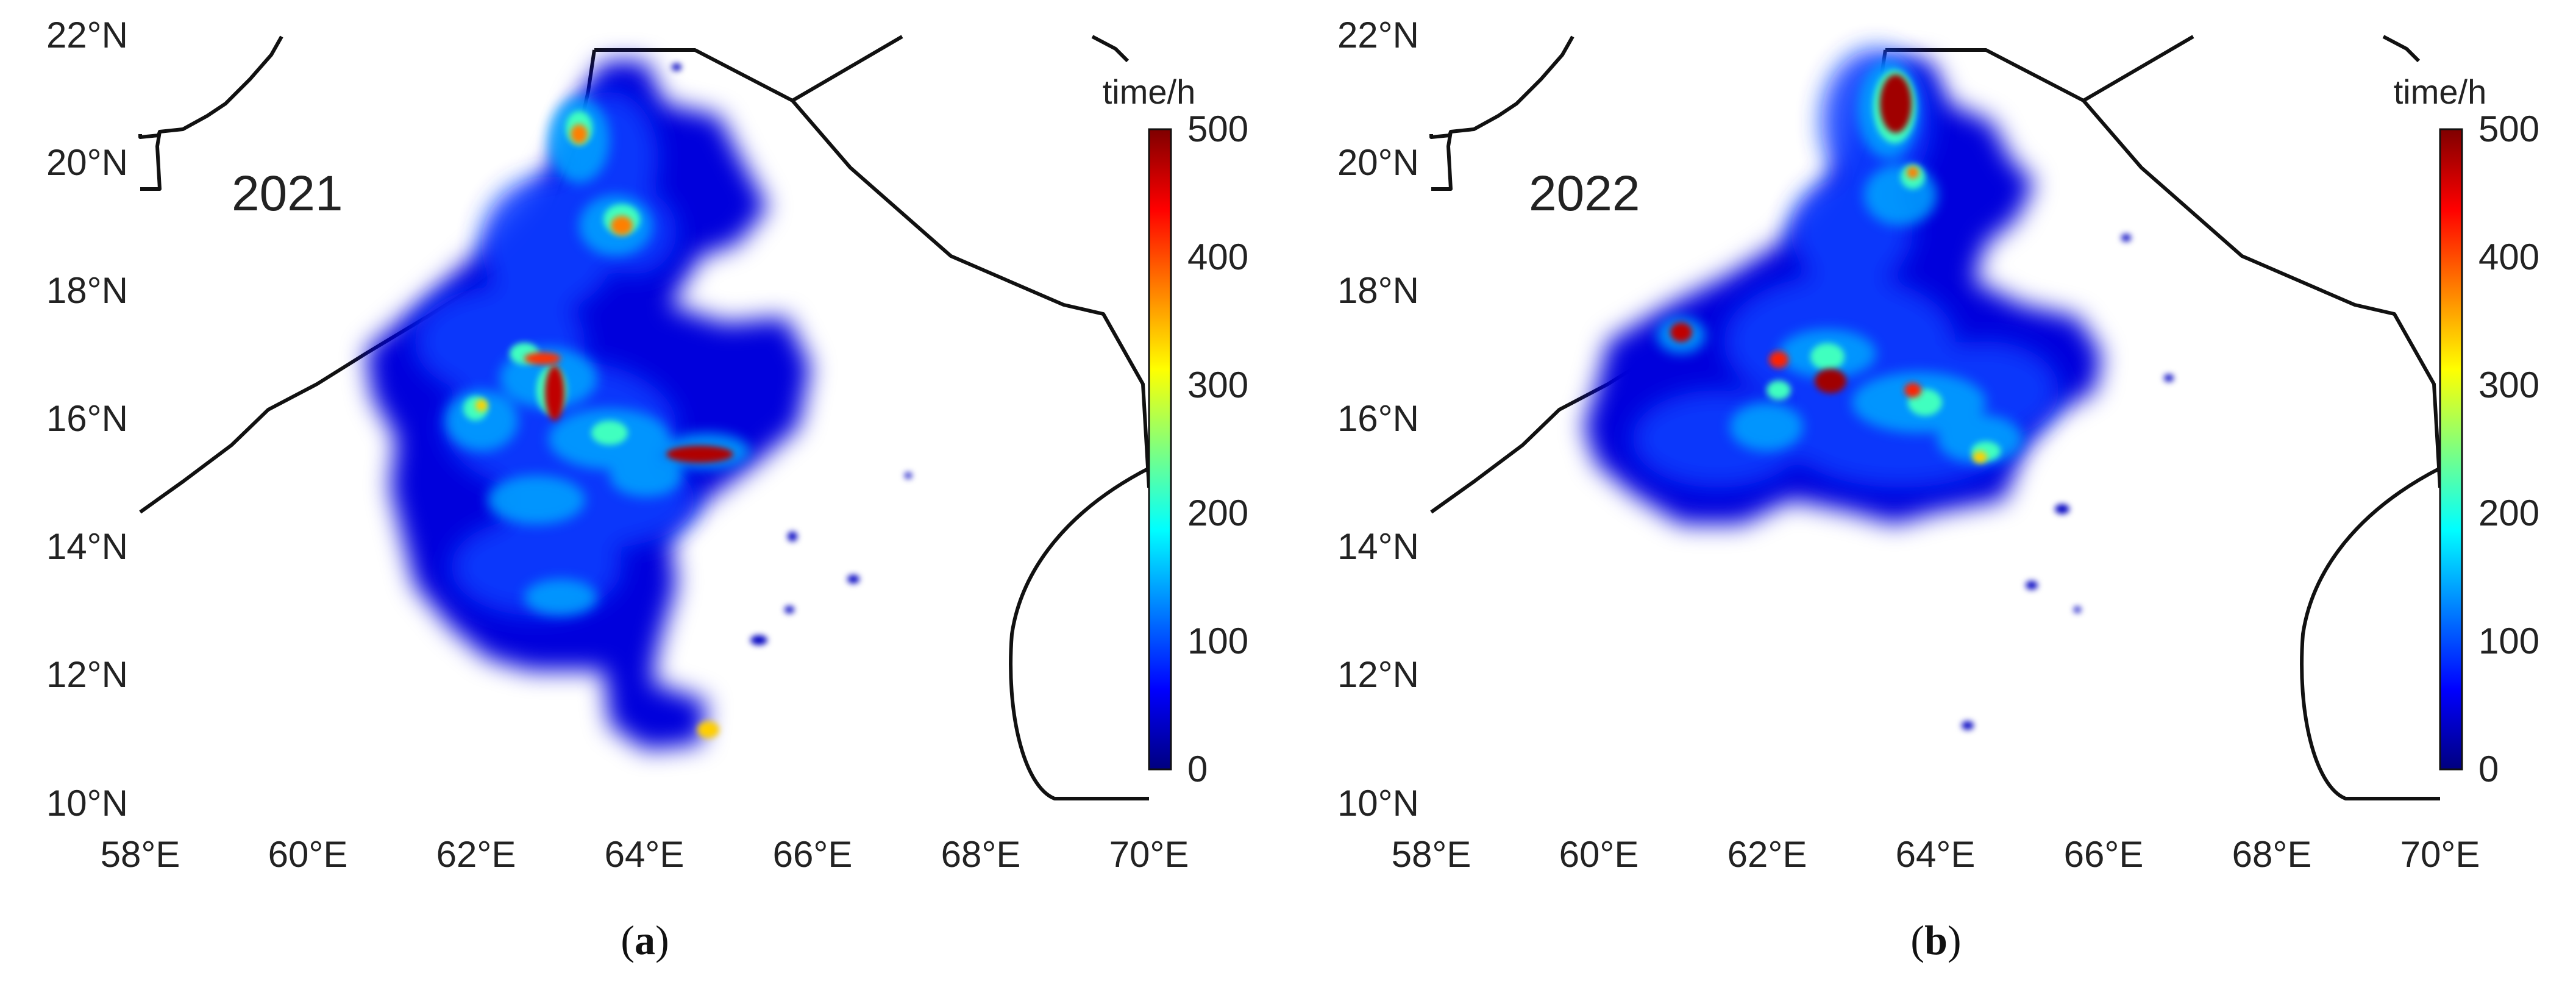  Describe the element at coordinates (1935, 940) in the screenshot. I see `panel-caption: (b)` at that location.